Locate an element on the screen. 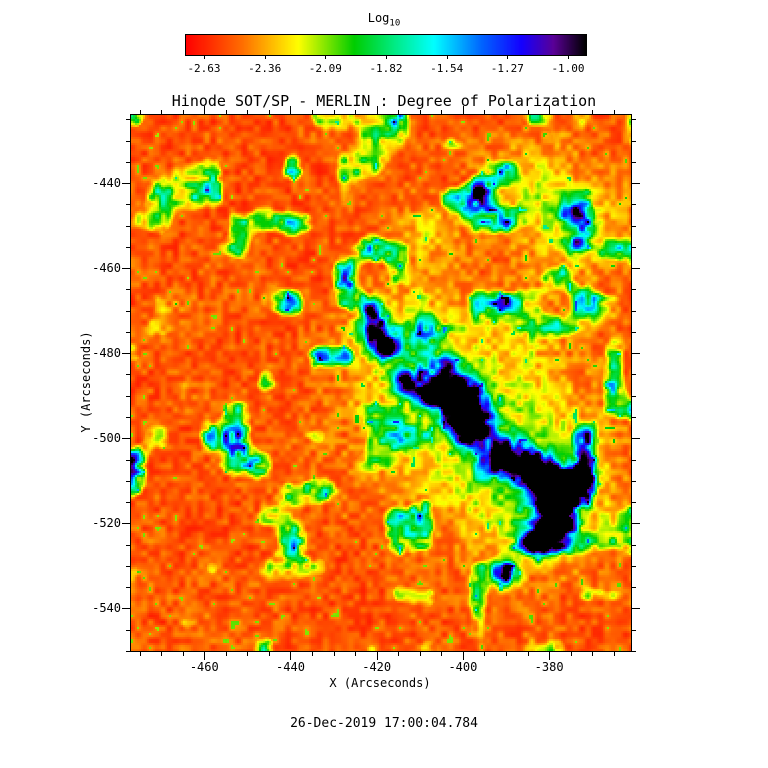 Image resolution: width=768 pixels, height=768 pixels. x-tick-label: -460 is located at coordinates (204, 667).